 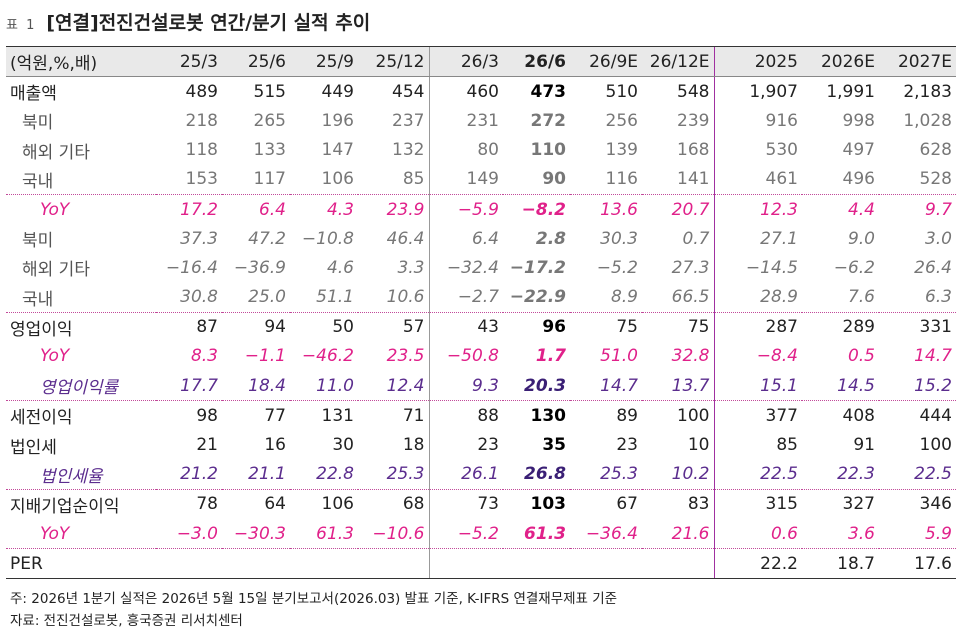 I want to click on table-cell: 64, so click(x=256, y=503).